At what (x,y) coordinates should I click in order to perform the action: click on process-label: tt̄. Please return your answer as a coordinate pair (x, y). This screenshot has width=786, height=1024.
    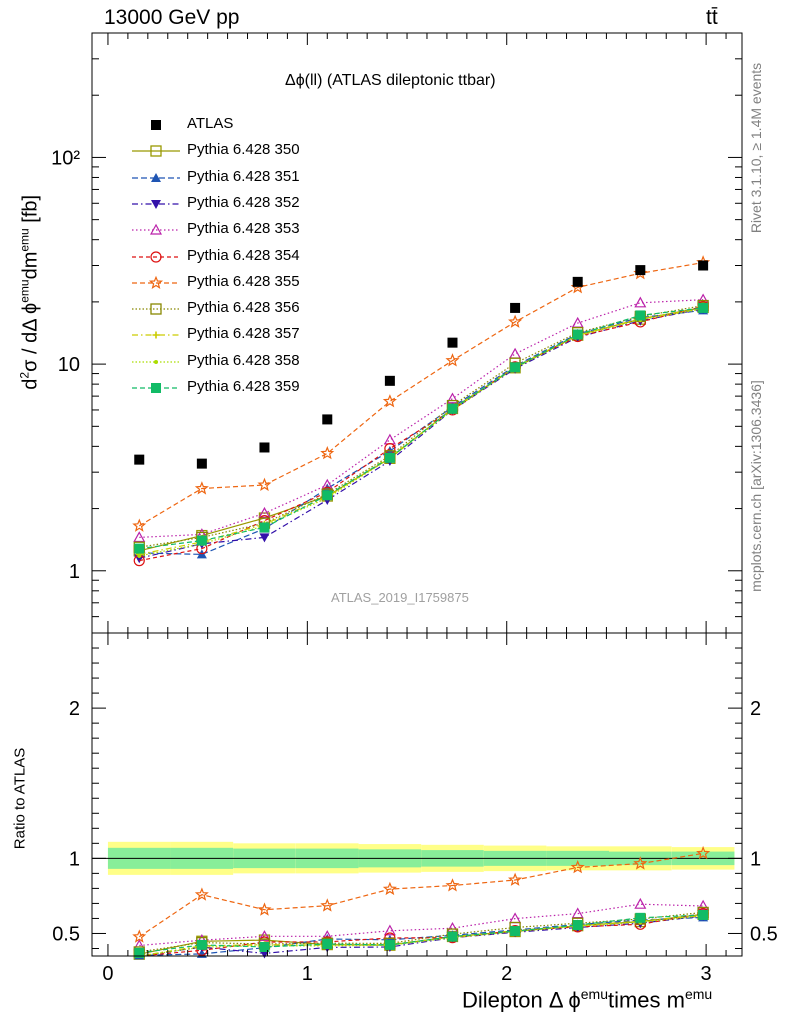
    Looking at the image, I should click on (712, 17).